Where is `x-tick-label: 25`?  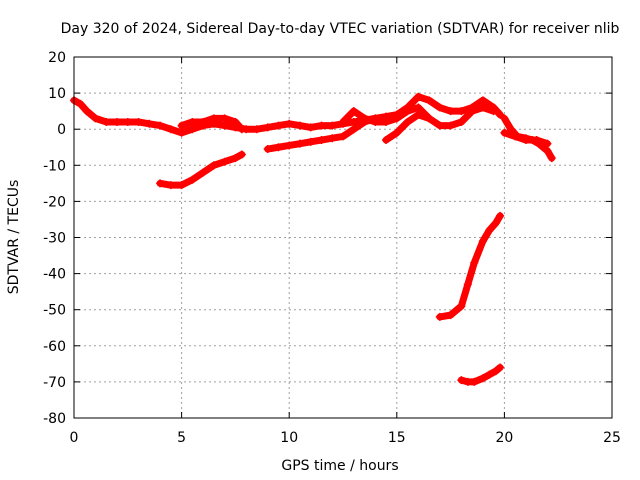 x-tick-label: 25 is located at coordinates (612, 438).